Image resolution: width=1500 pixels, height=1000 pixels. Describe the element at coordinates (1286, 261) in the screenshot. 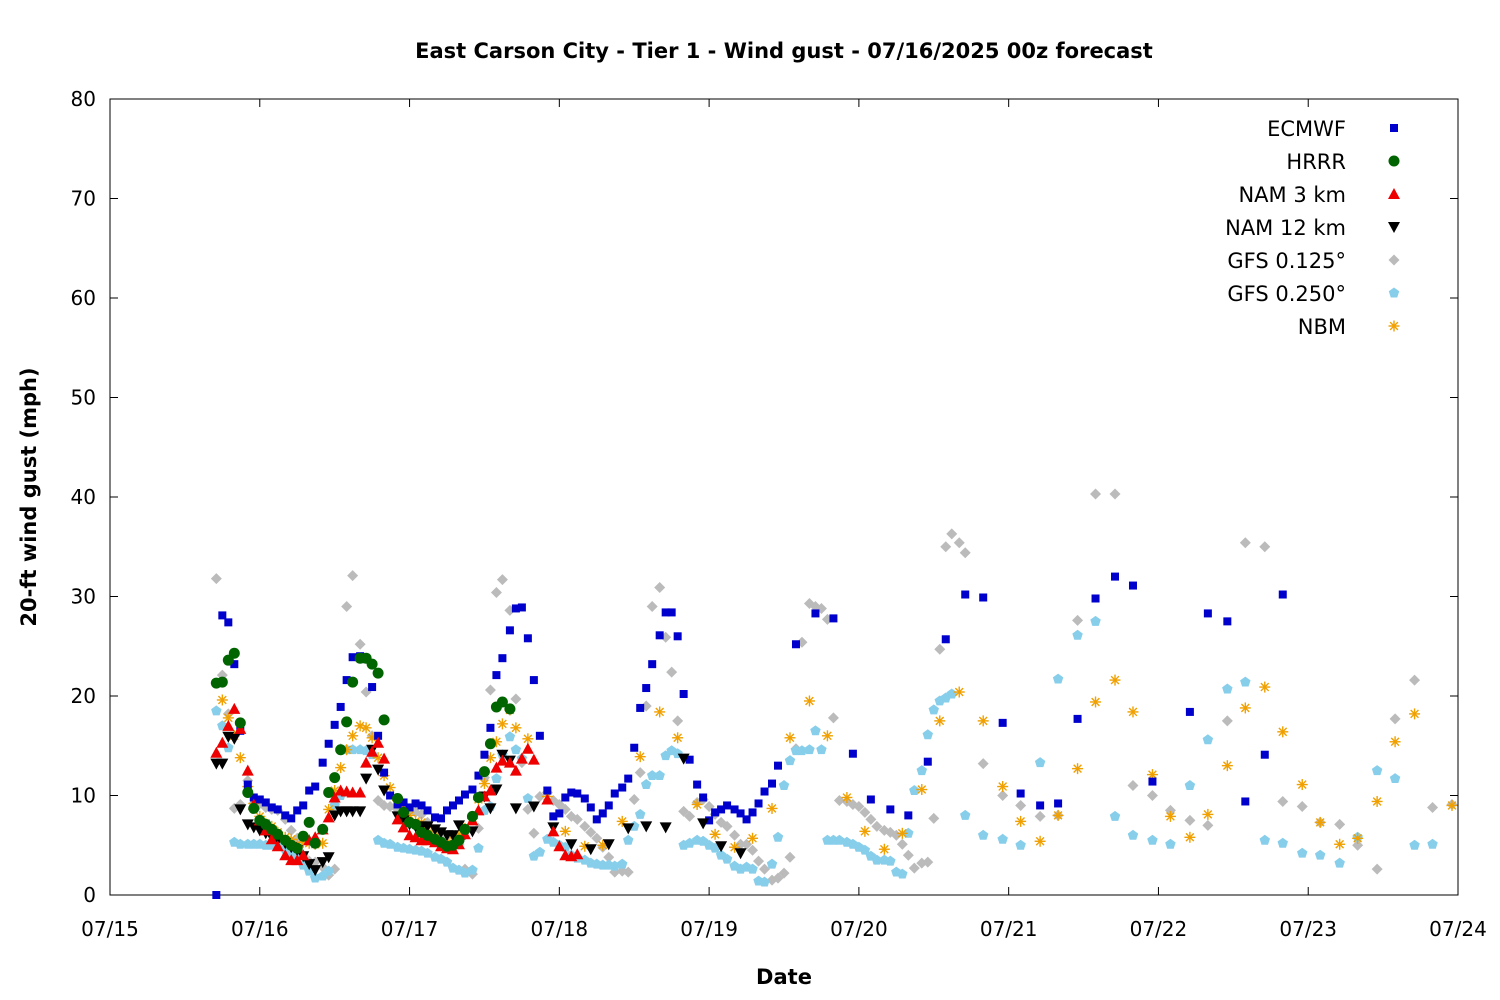

I see `legend-label-gfs-0-125: GFS 0.125°` at that location.